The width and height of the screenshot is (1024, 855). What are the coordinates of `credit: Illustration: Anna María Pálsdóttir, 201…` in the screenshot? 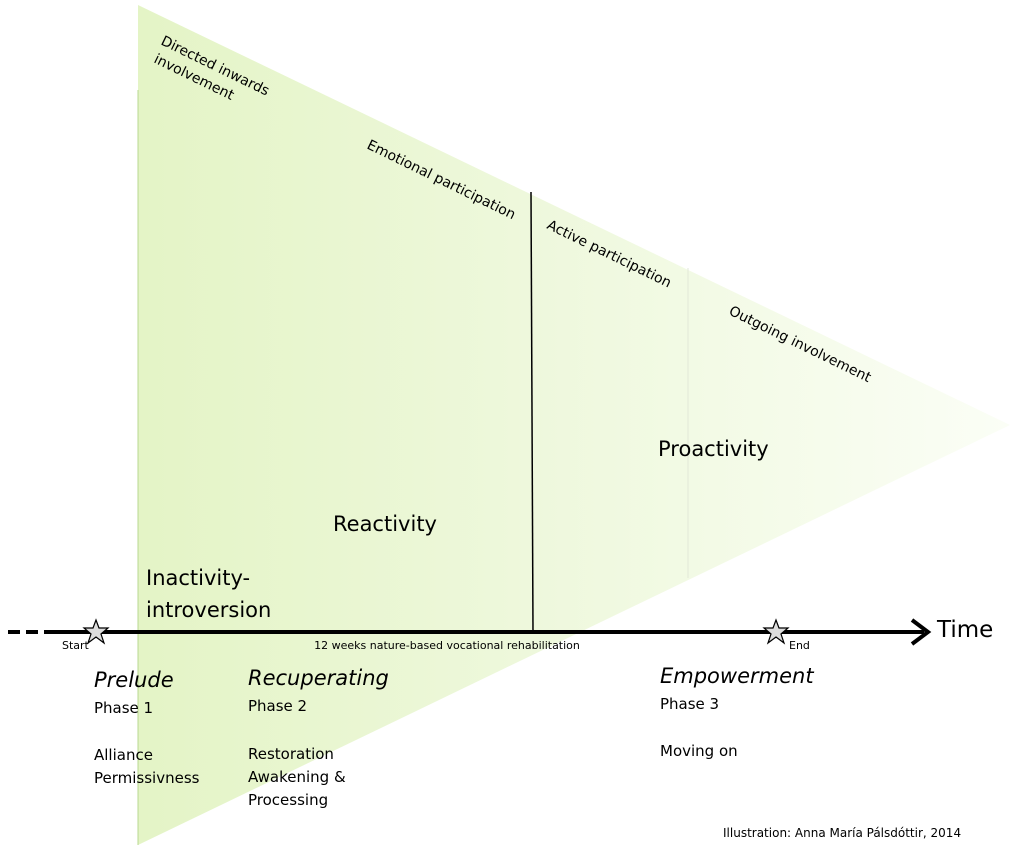 It's located at (842, 833).